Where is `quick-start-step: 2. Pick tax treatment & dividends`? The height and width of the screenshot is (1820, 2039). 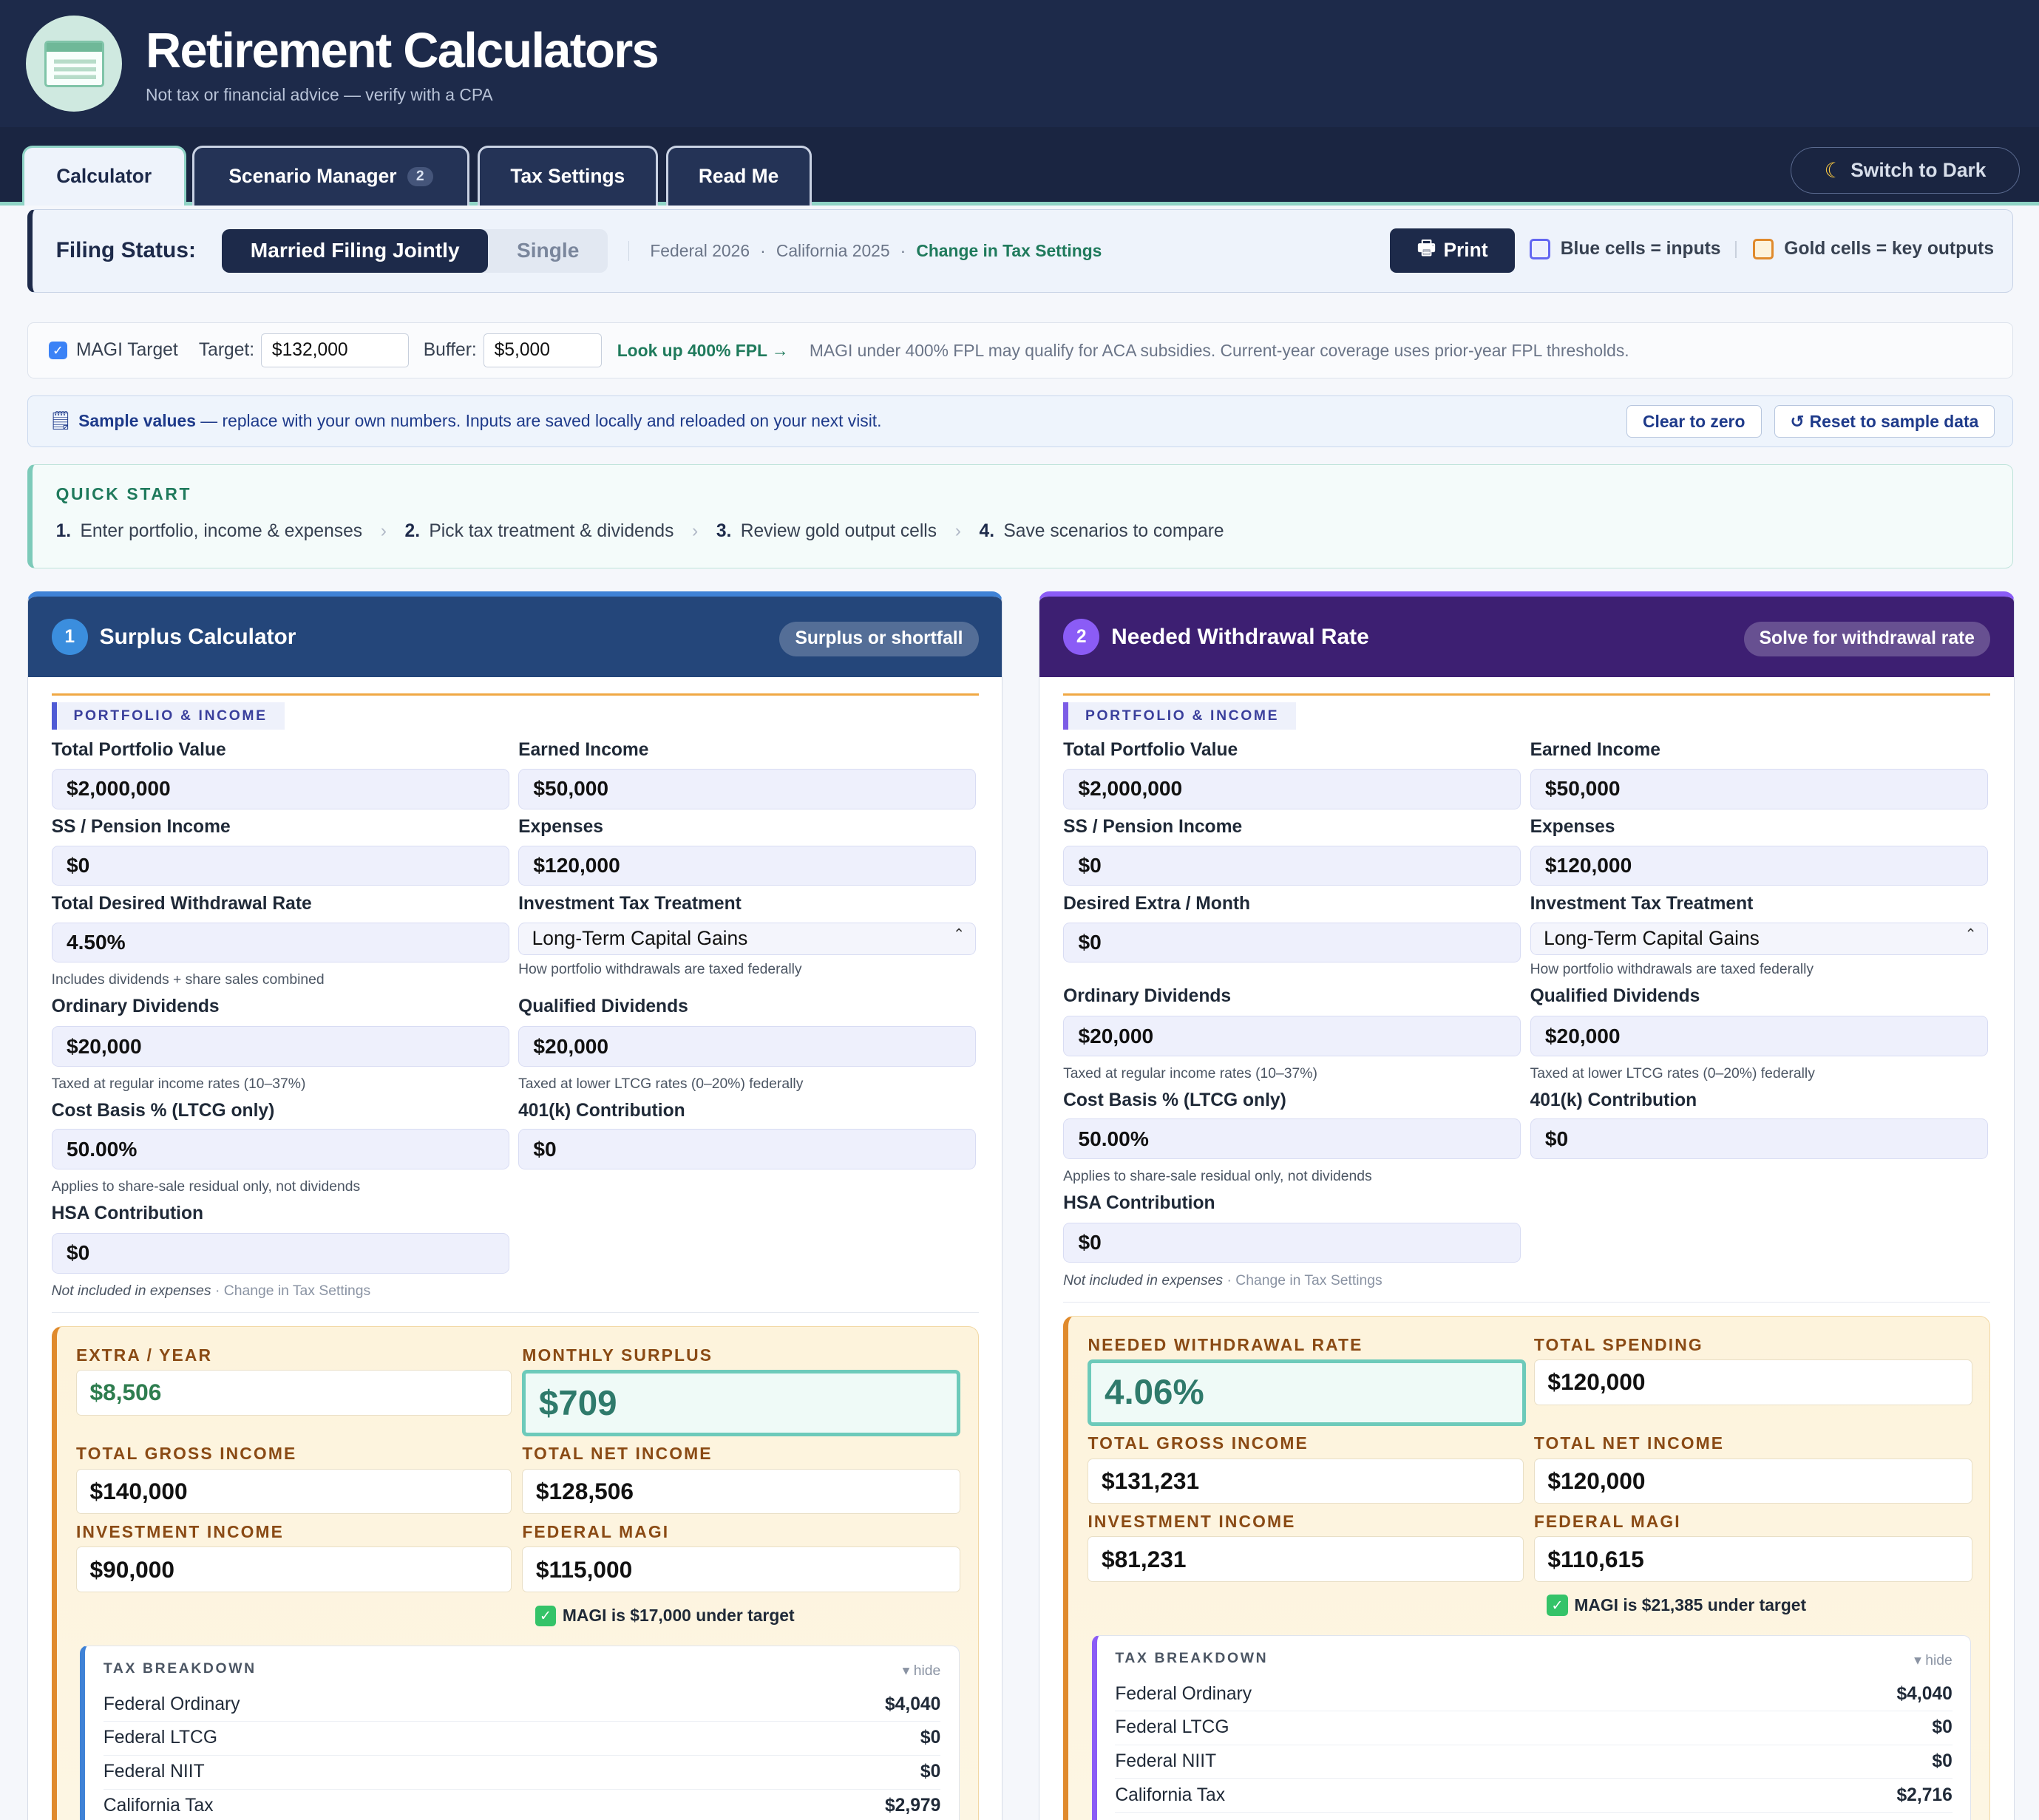
quick-start-step: 2. Pick tax treatment & dividends is located at coordinates (539, 530).